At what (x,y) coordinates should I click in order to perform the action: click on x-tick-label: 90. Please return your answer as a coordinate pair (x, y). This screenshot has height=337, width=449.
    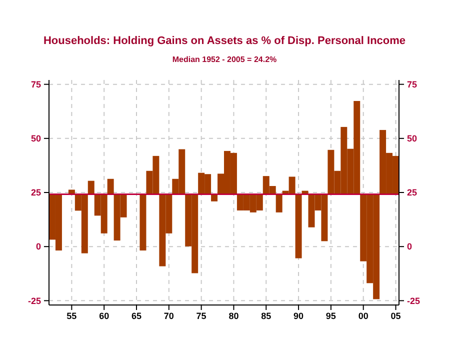
    Looking at the image, I should click on (299, 316).